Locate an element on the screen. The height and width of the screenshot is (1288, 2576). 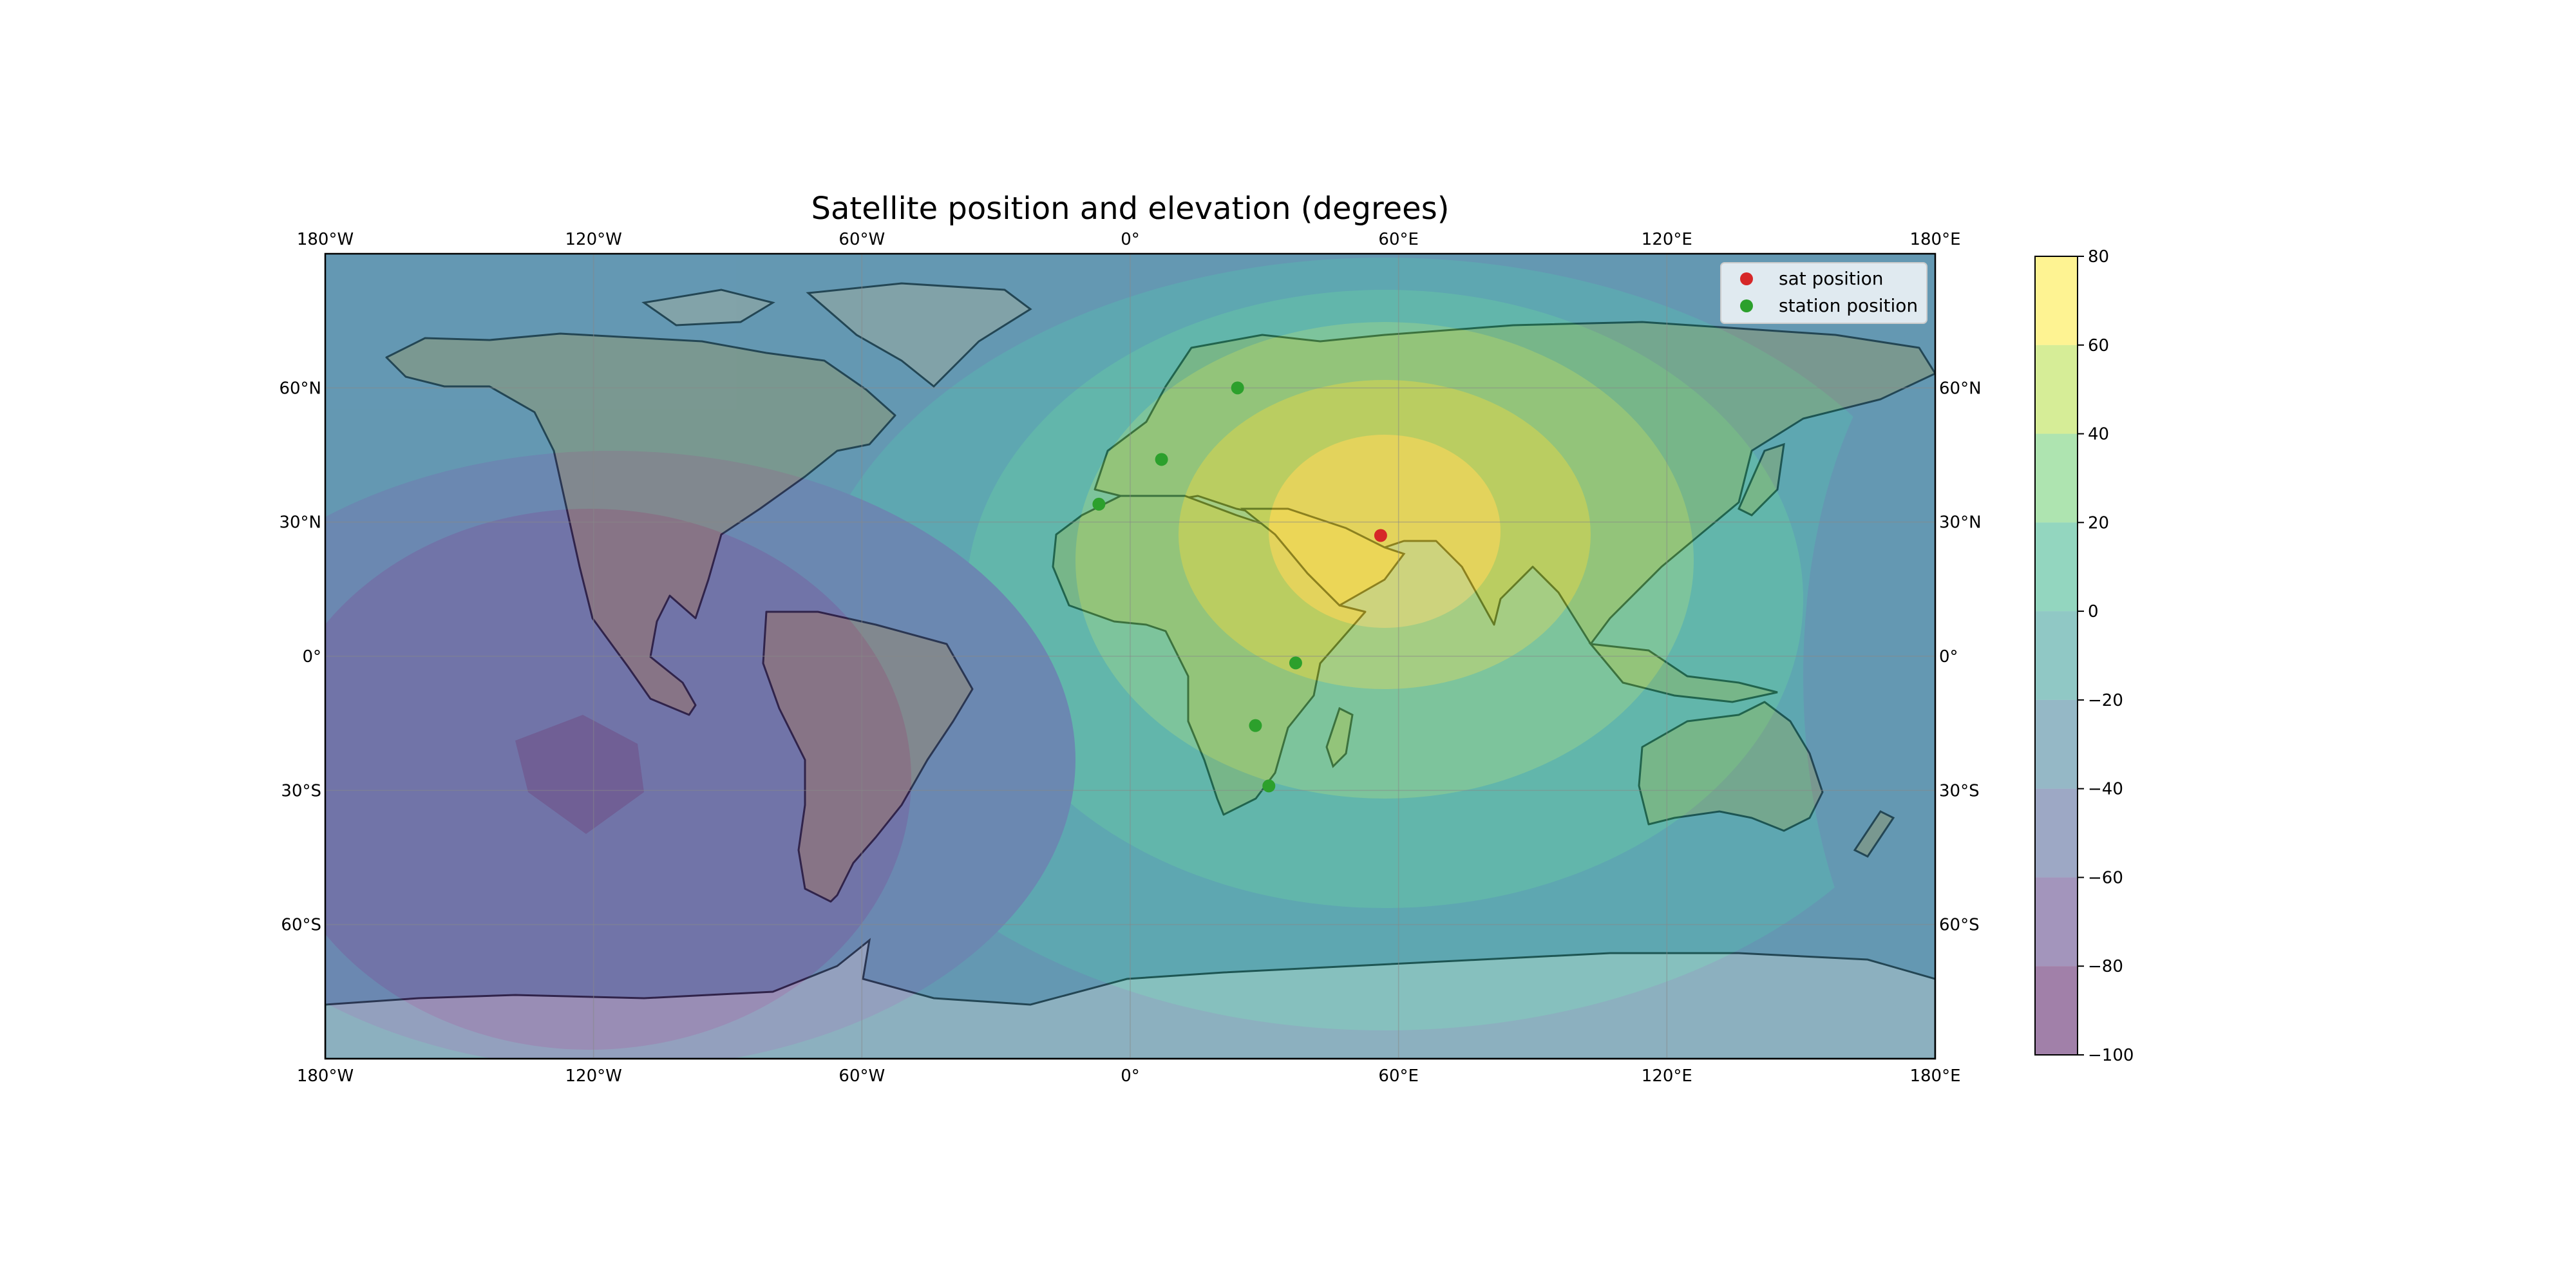
colorbar-tick-label-3: 20 is located at coordinates (2099, 523).